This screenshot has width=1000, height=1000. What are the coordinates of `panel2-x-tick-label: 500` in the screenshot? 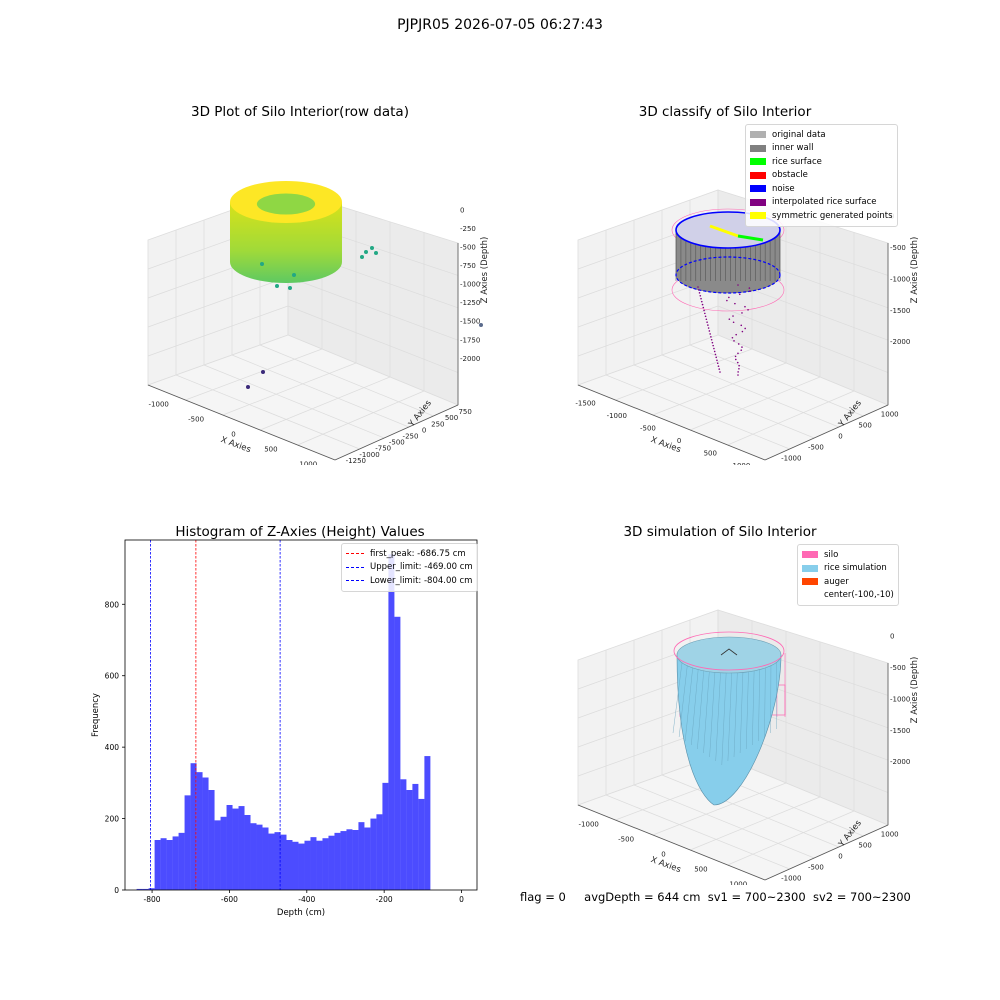 It's located at (710, 453).